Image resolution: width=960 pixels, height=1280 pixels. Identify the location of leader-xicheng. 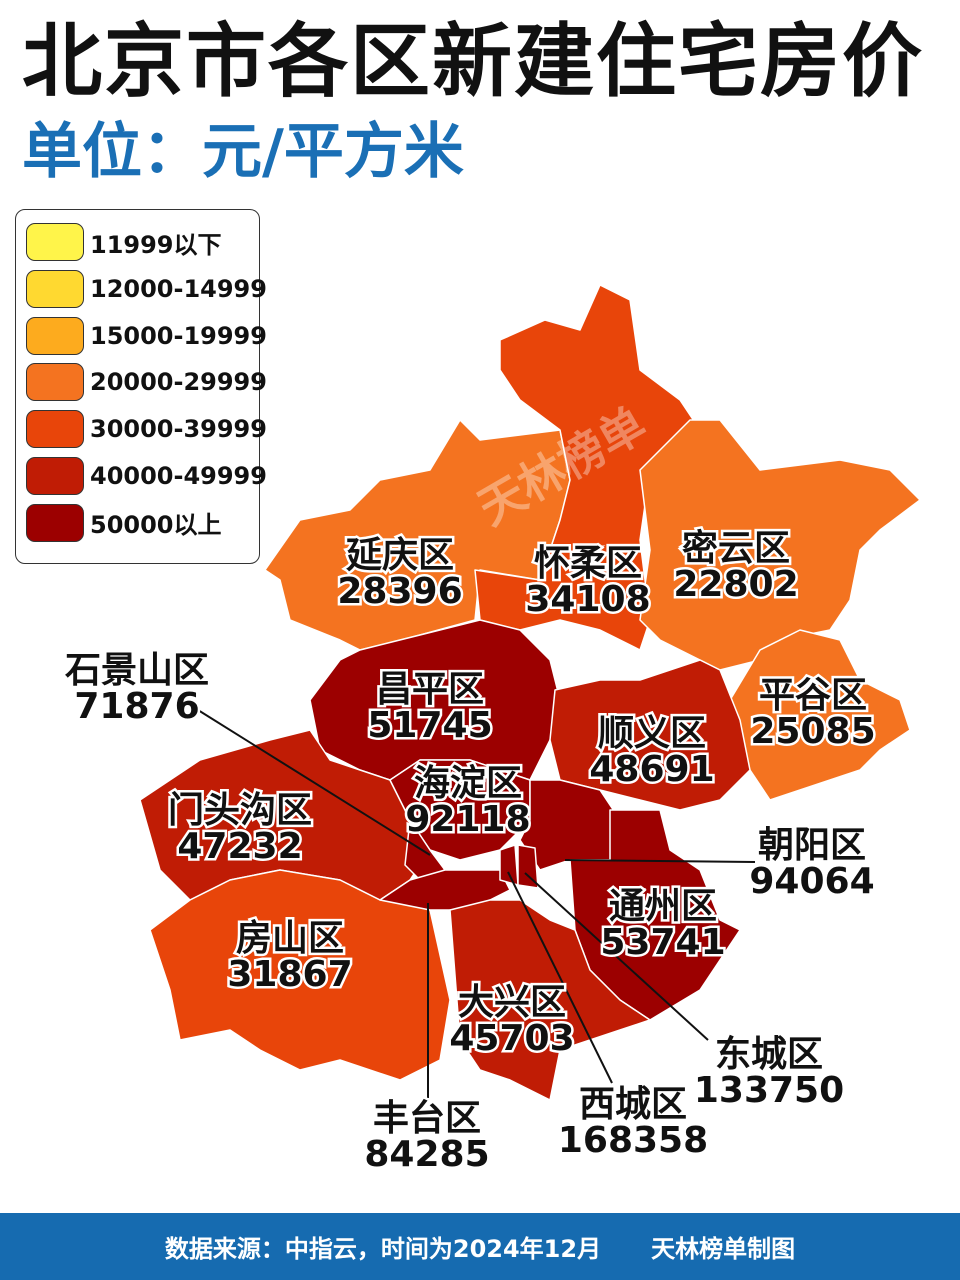
(560, 977).